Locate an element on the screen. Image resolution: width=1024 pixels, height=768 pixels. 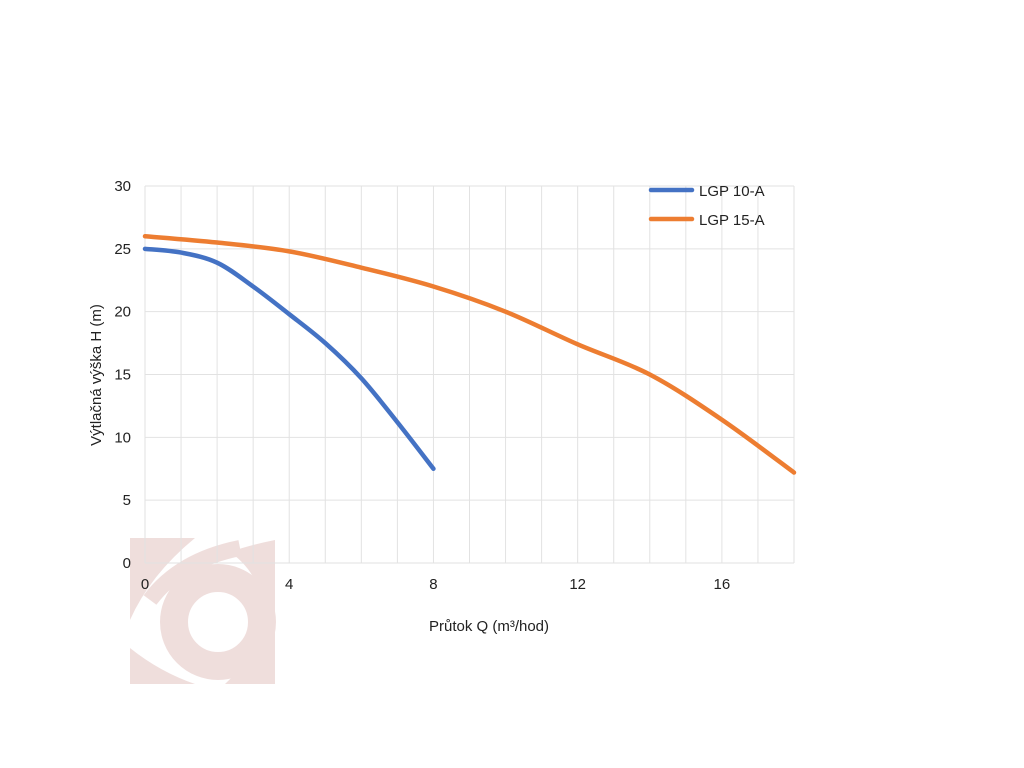
y-tick-label: 30 is located at coordinates (122, 186).